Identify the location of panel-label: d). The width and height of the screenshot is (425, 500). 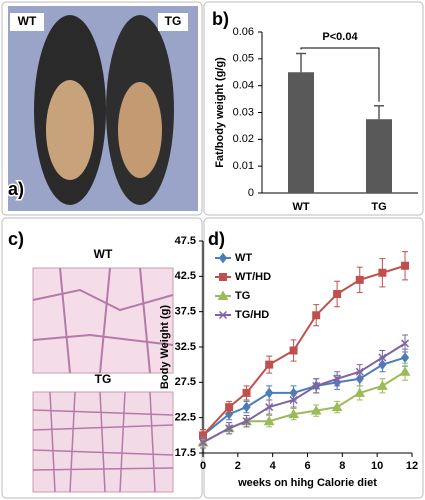
(216, 239).